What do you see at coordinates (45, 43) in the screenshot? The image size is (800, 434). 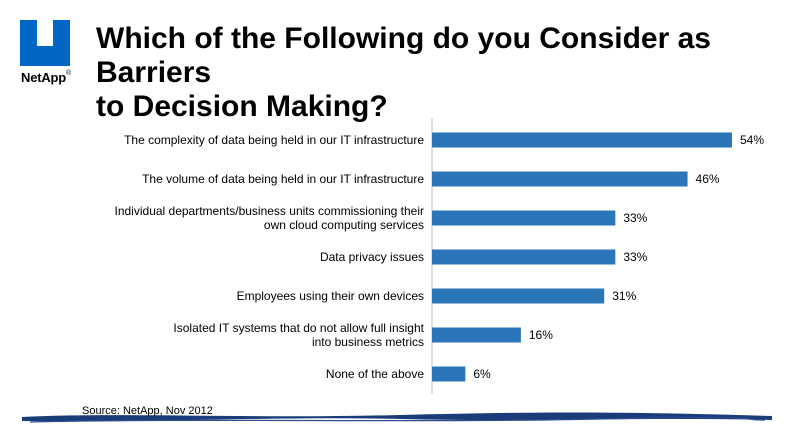 I see `netapp-logo-icon` at bounding box center [45, 43].